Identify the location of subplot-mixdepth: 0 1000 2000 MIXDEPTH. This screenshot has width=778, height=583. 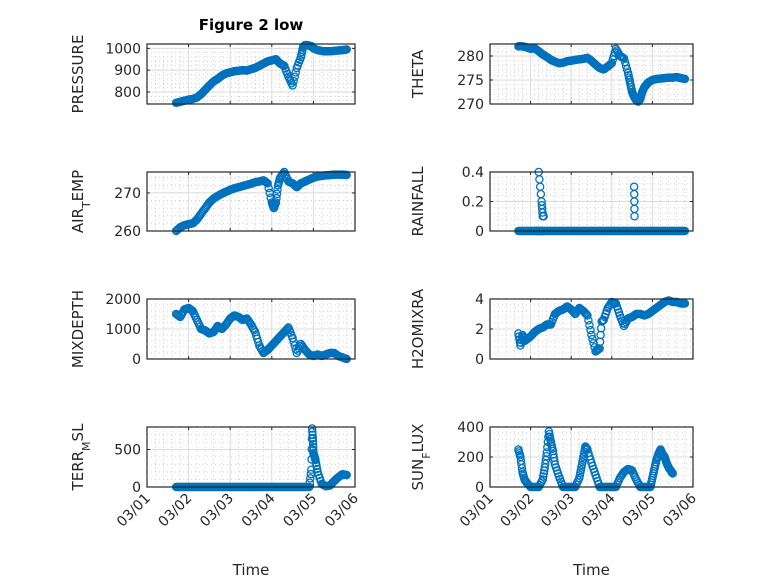
(212, 329).